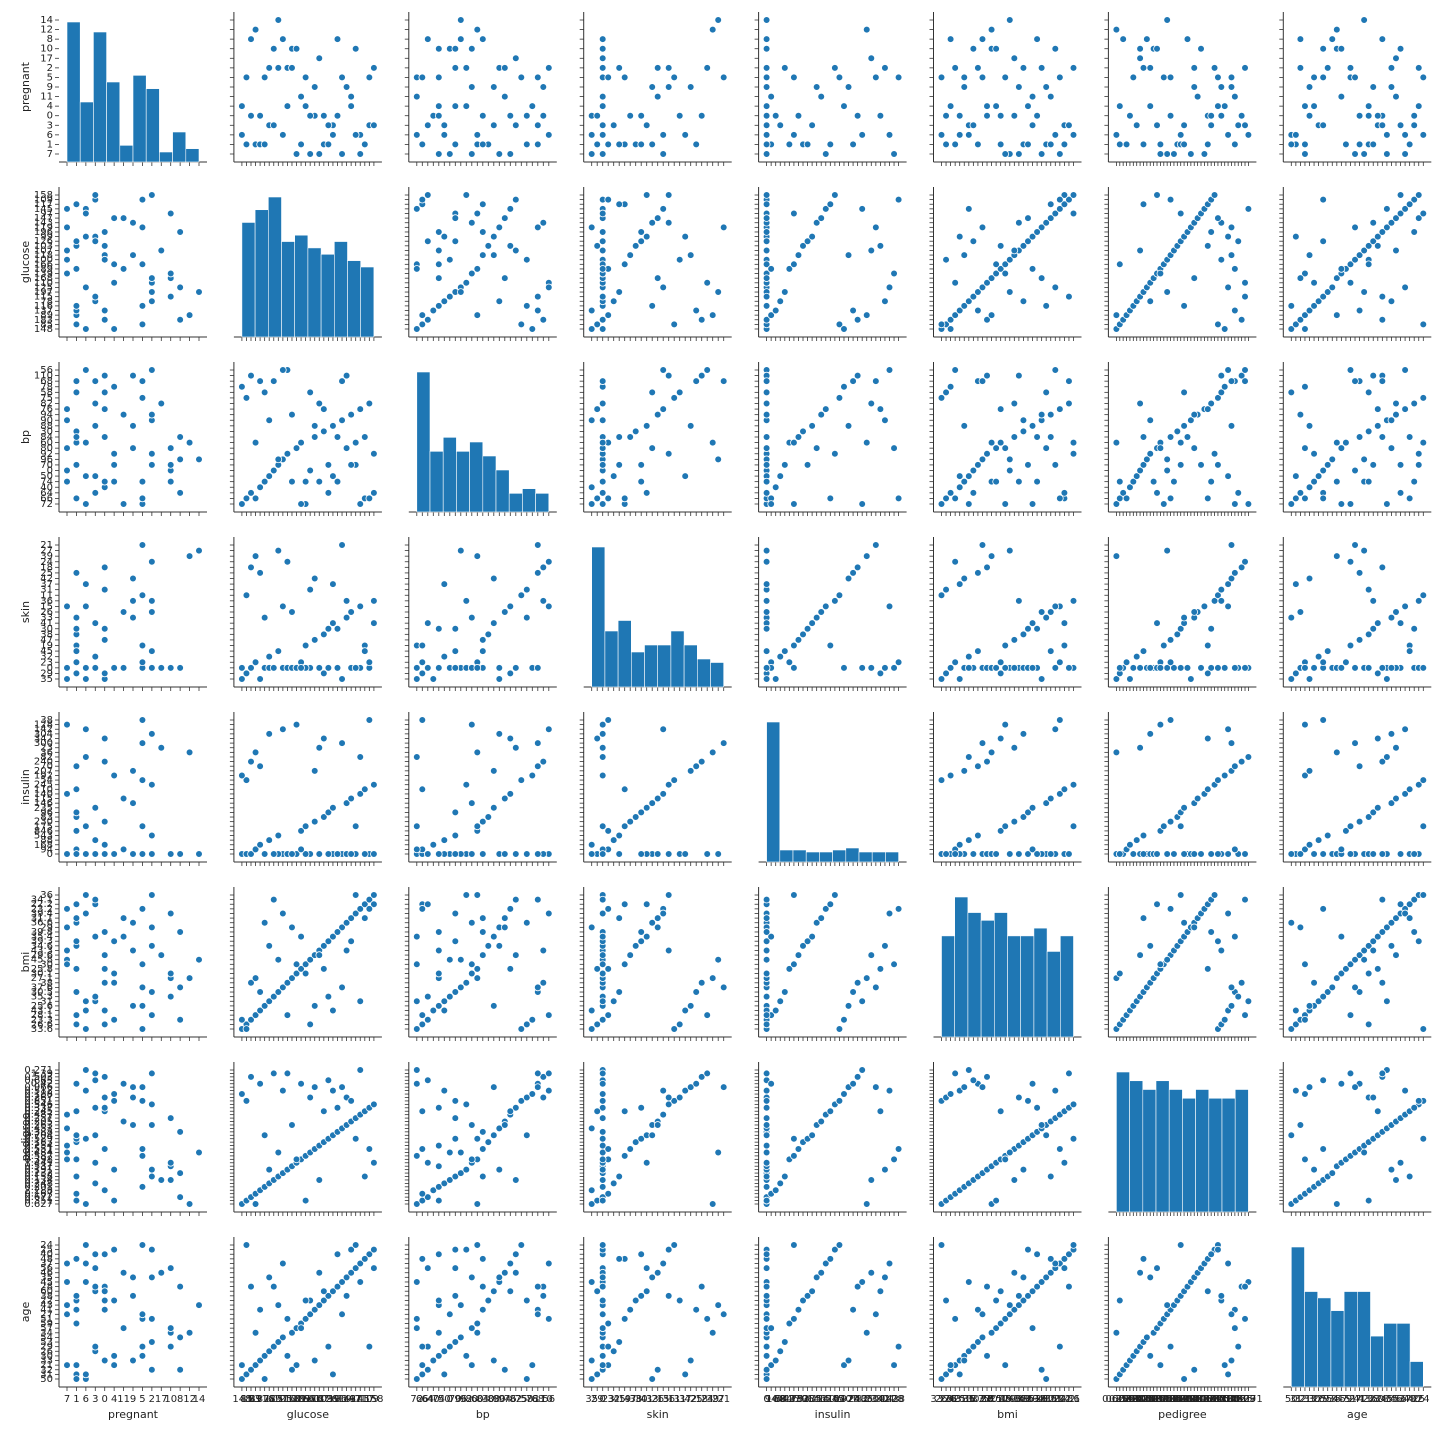 This screenshot has height=1432, width=1441. I want to click on y-tick-label: 1, so click(50, 144).